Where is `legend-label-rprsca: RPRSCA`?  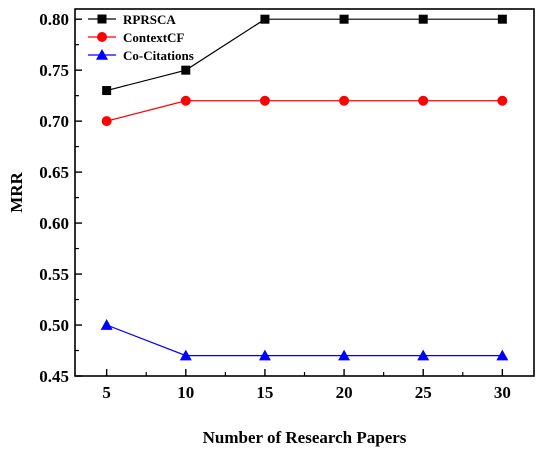
legend-label-rprsca: RPRSCA is located at coordinates (149, 19).